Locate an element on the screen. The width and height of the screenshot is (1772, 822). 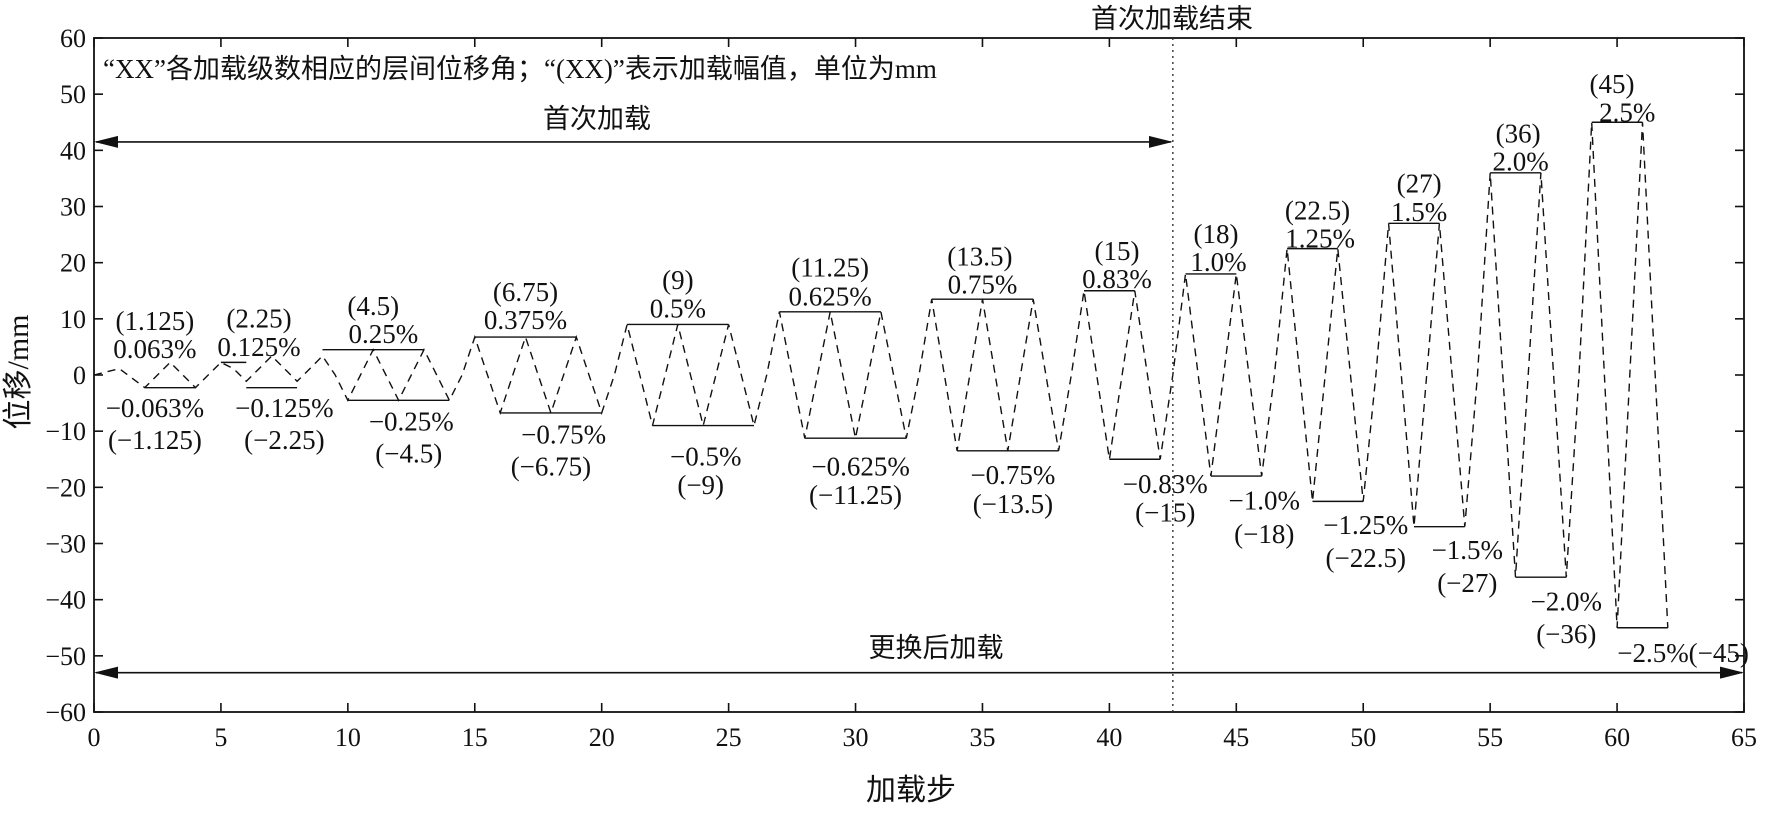
y-tick-label: −20 is located at coordinates (65, 487).